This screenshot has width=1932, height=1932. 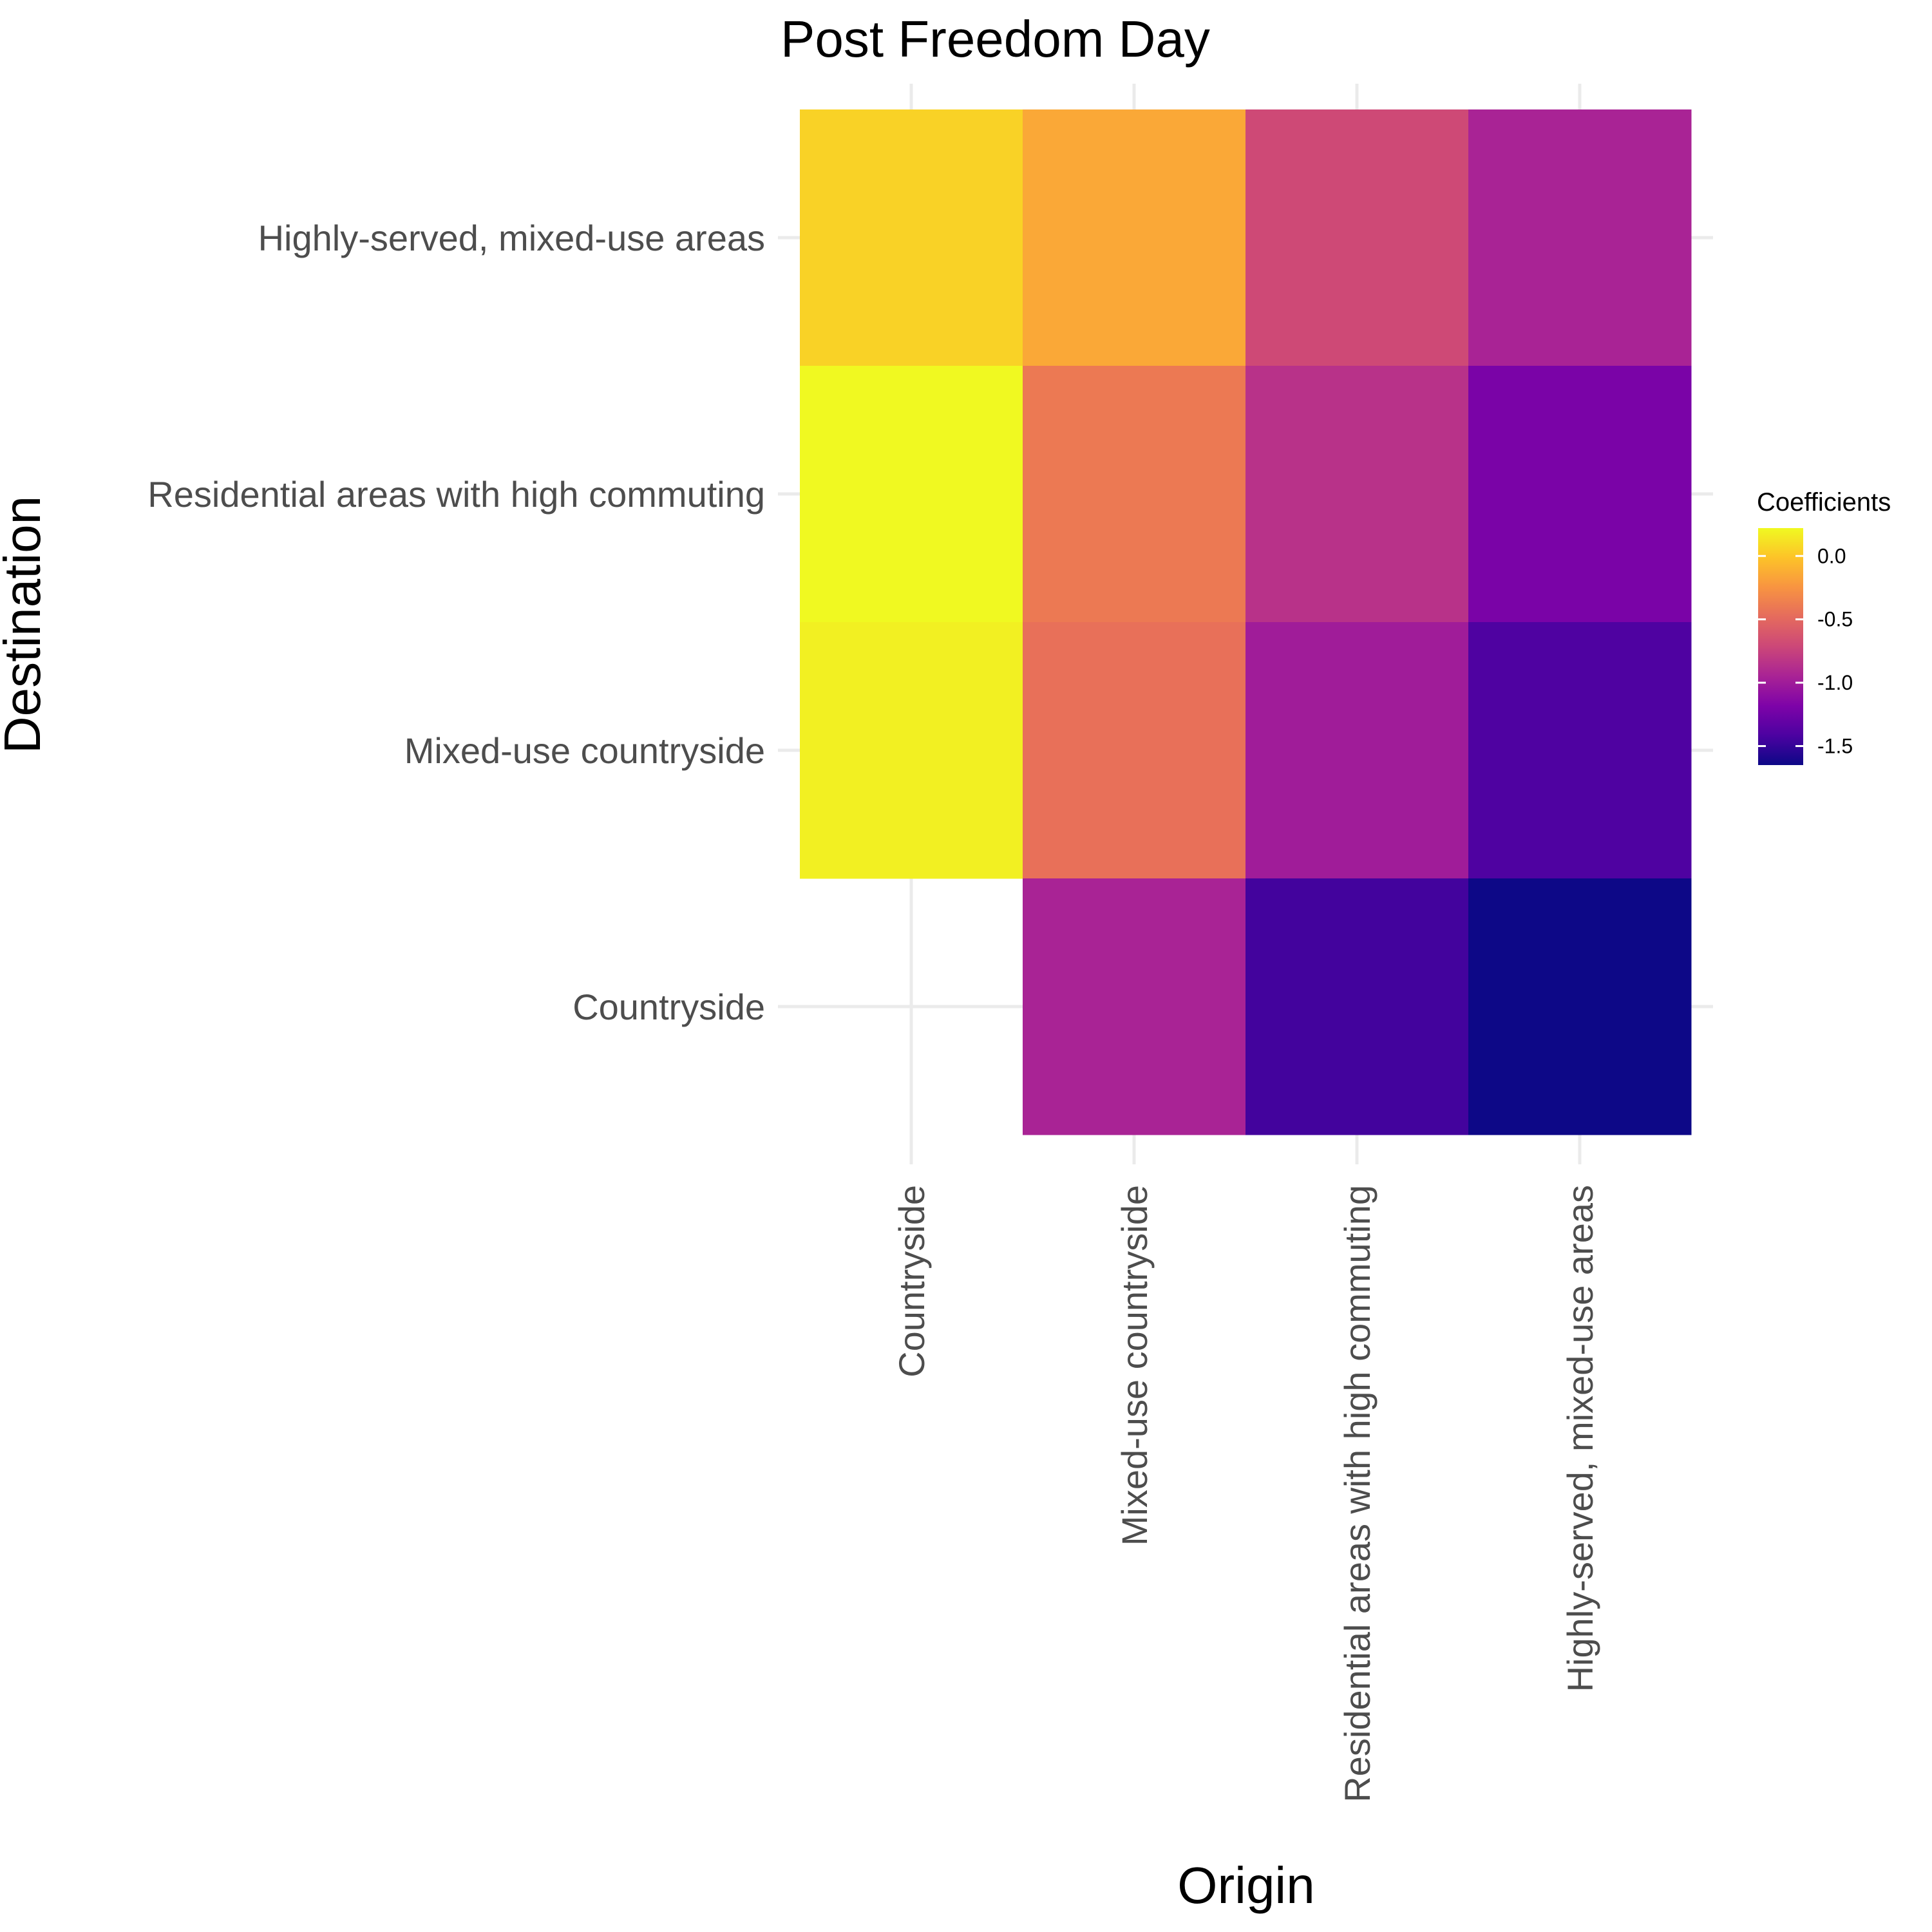 What do you see at coordinates (1832, 555) in the screenshot?
I see `legend-tick-label: 0.0` at bounding box center [1832, 555].